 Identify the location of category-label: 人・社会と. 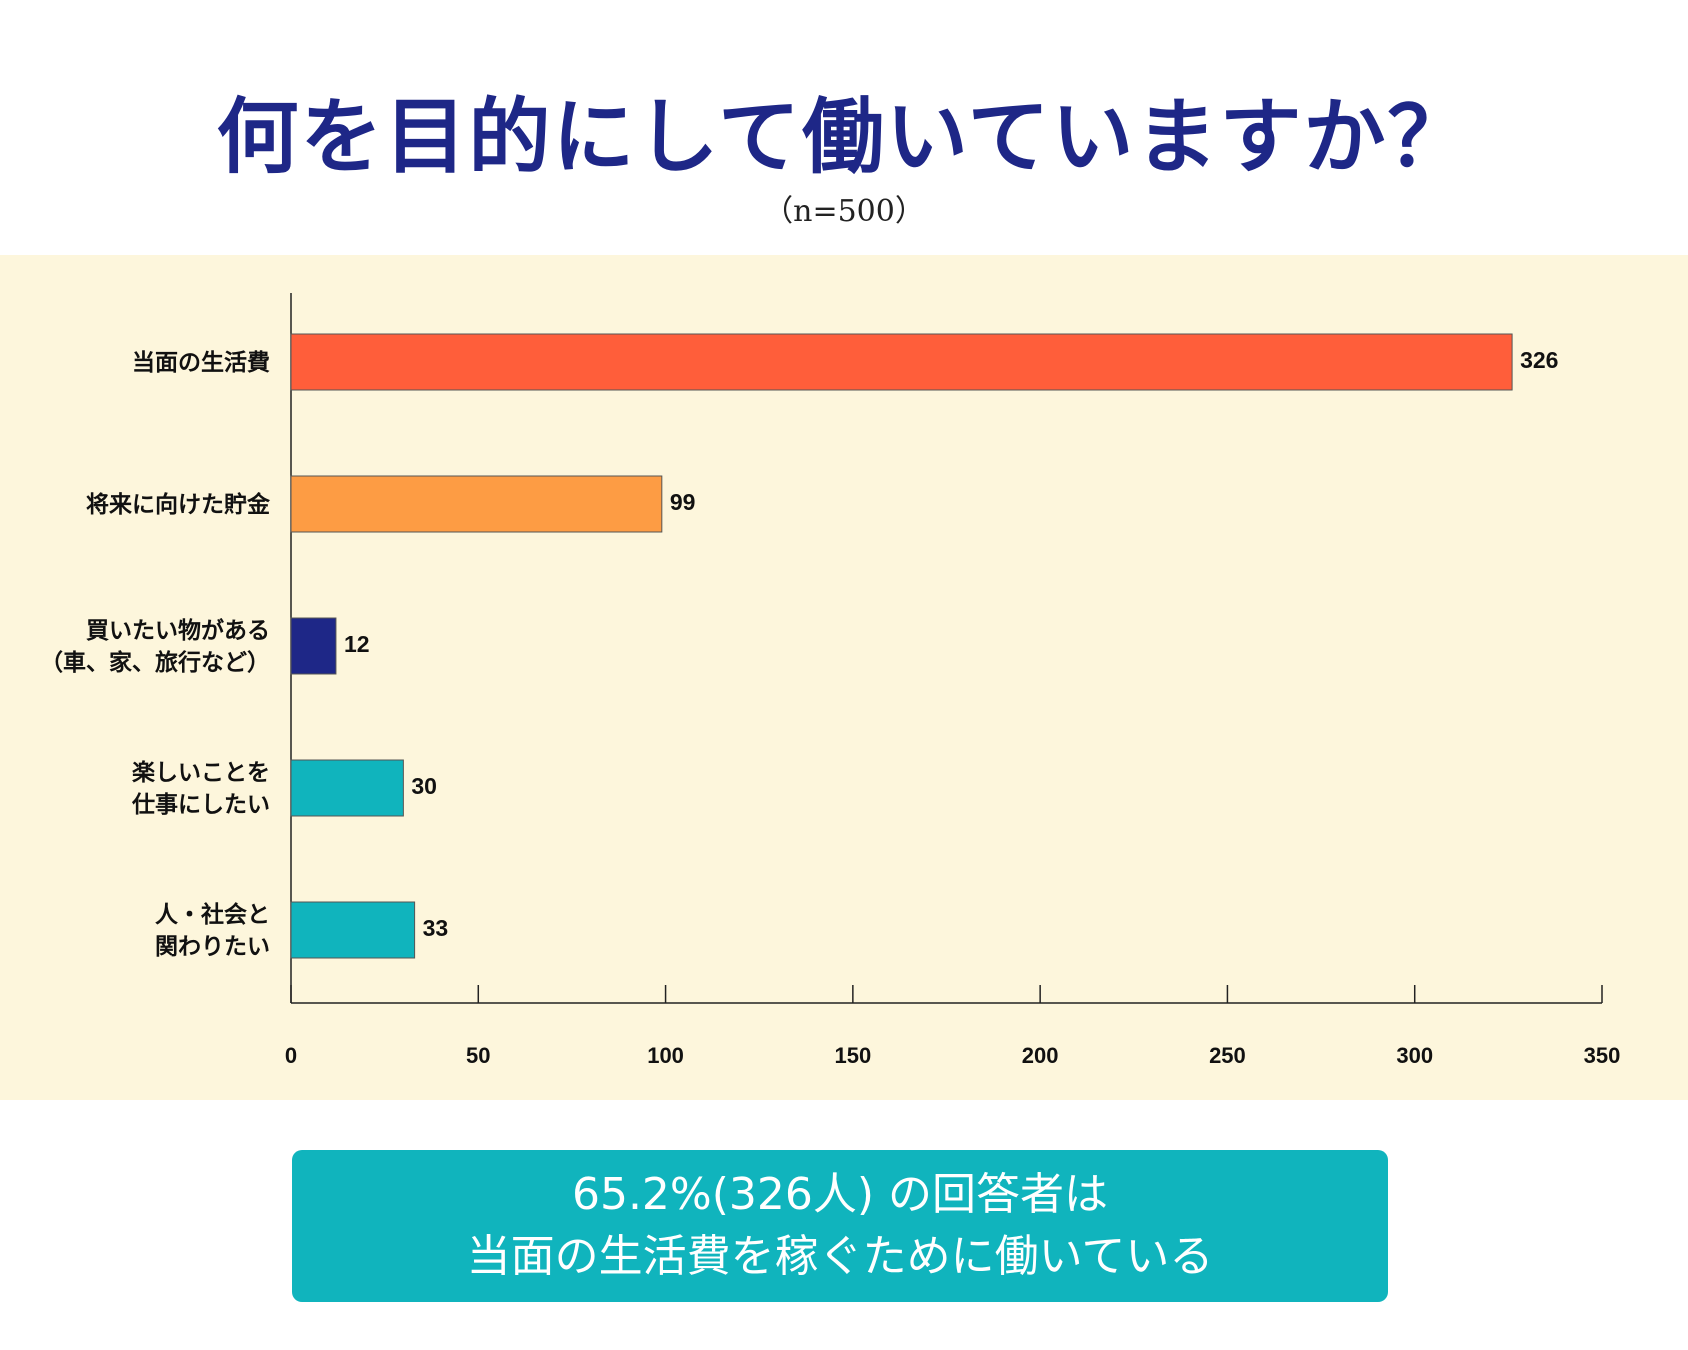
(212, 914).